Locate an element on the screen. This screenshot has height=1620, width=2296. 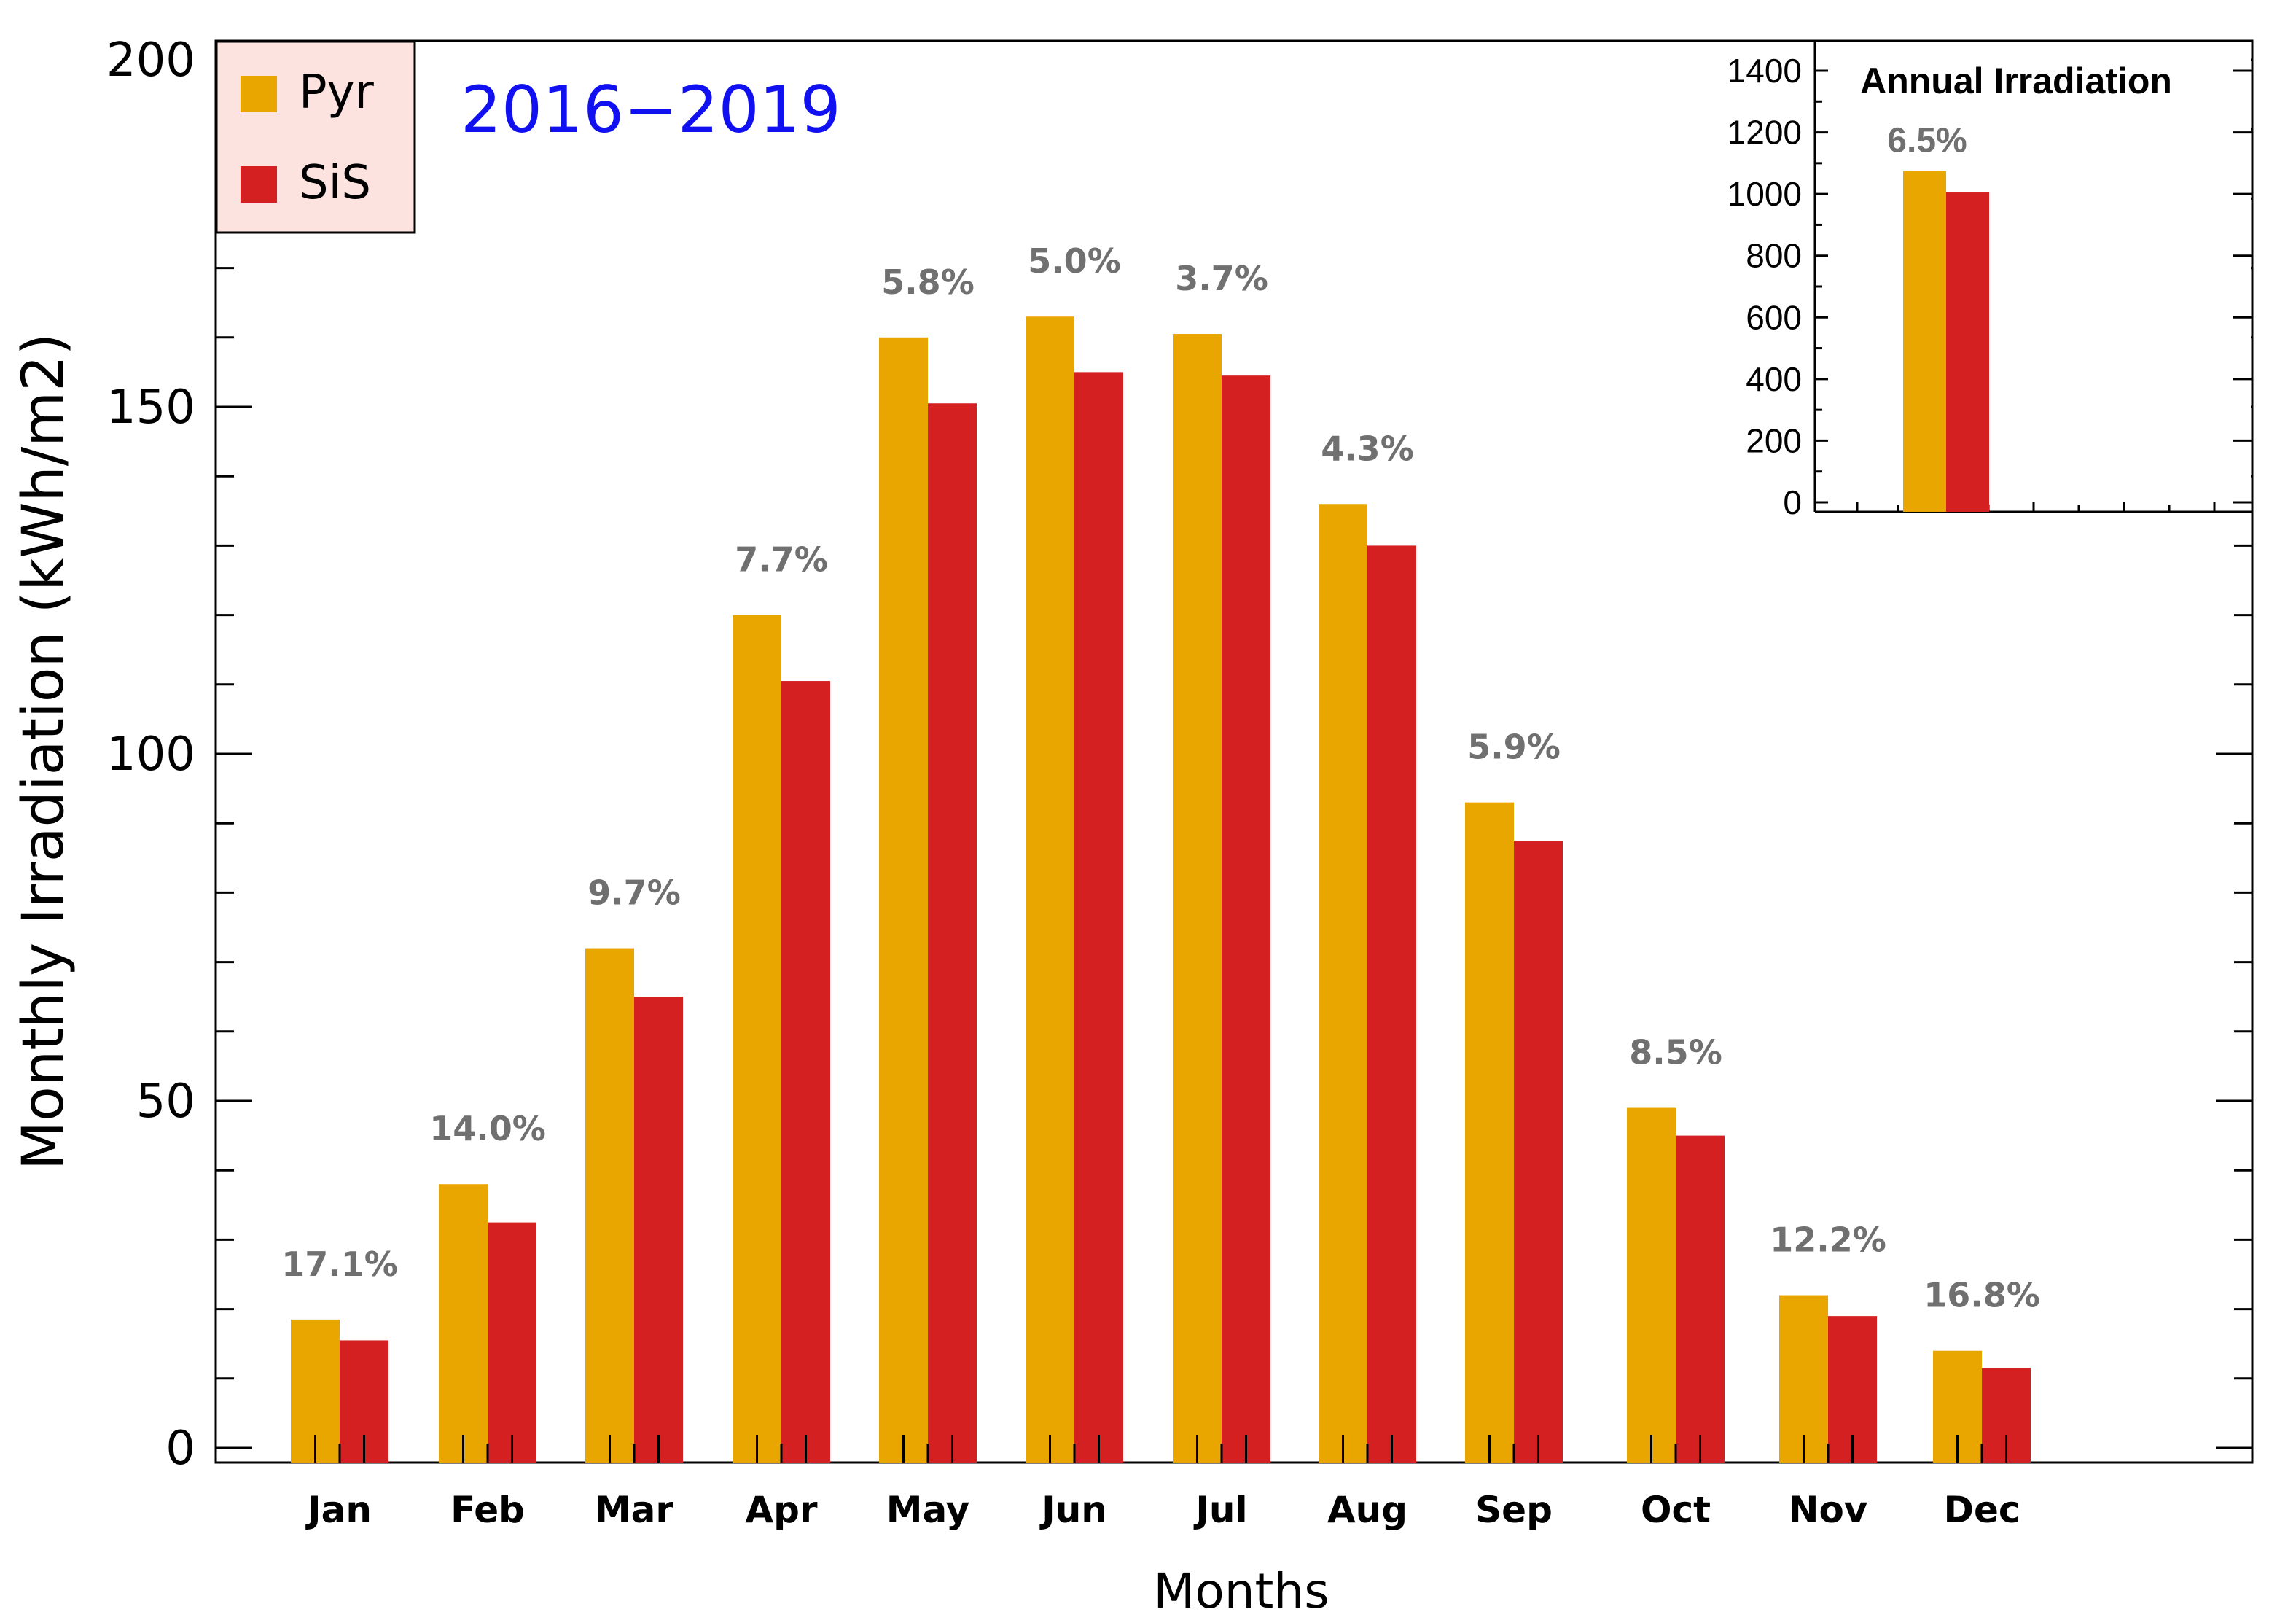
y-tick-label: 100 is located at coordinates (151, 755).